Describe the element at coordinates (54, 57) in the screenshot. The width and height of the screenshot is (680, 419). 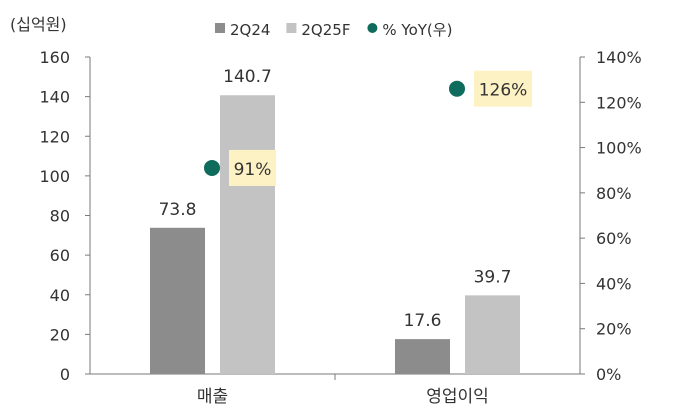
I see `y-left-tick-label: 160` at that location.